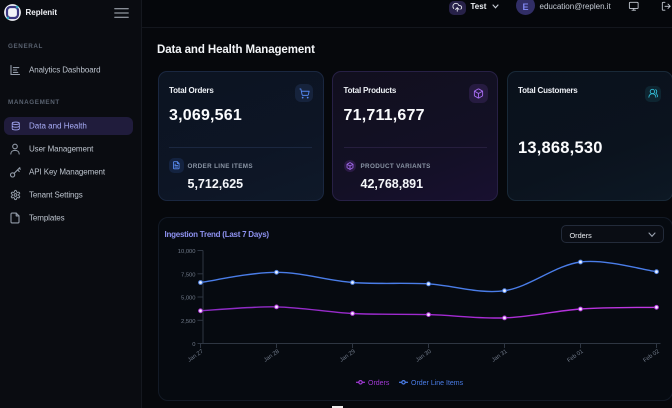 The width and height of the screenshot is (672, 408). I want to click on svg-text: Jan 28, so click(272, 356).